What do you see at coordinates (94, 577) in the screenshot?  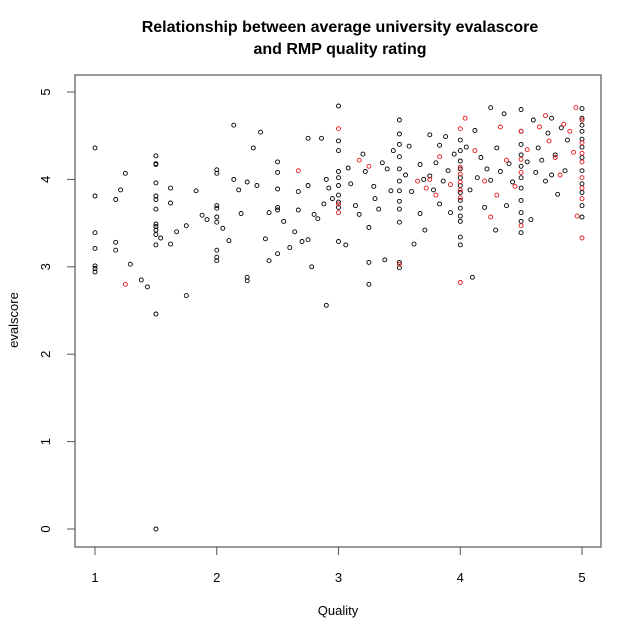 I see `x-tick-label: 1` at bounding box center [94, 577].